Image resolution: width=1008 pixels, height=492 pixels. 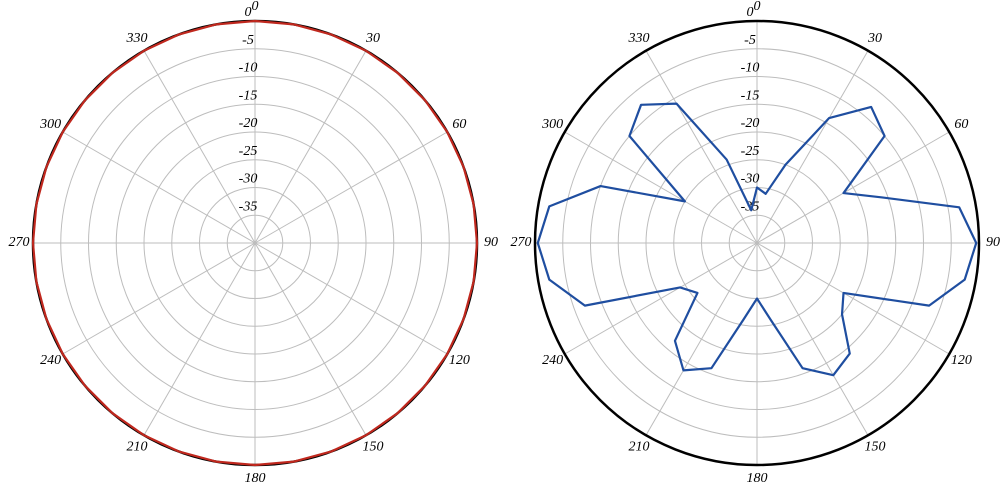 I want to click on radius-tick-label: -35, so click(x=248, y=206).